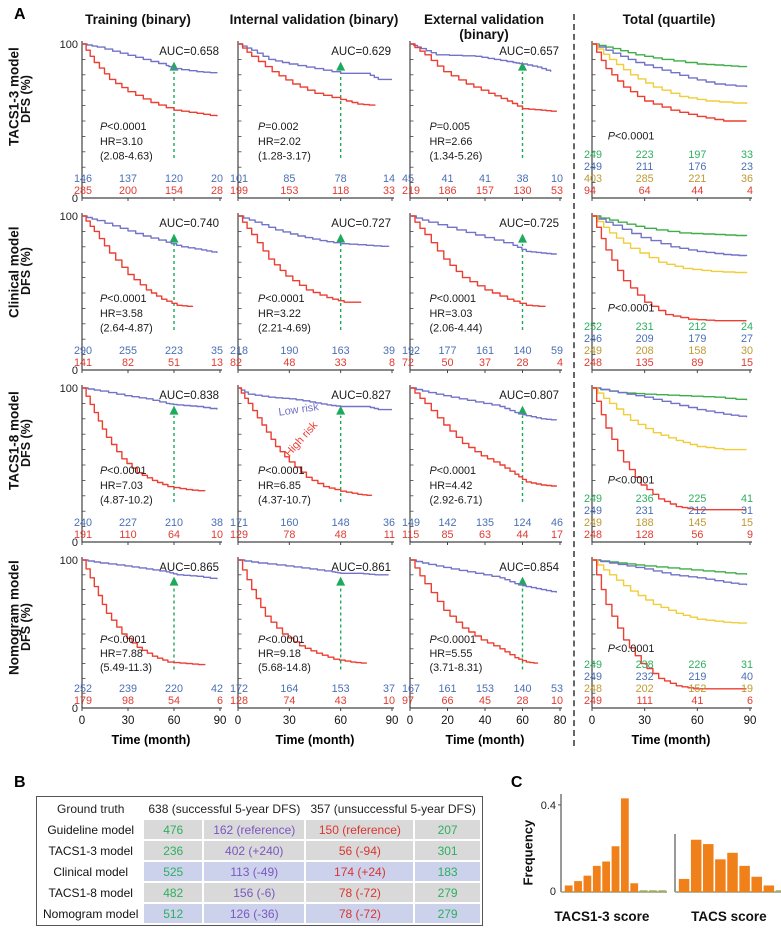  Describe the element at coordinates (83, 689) in the screenshot. I see `at-risk-number: 252` at that location.